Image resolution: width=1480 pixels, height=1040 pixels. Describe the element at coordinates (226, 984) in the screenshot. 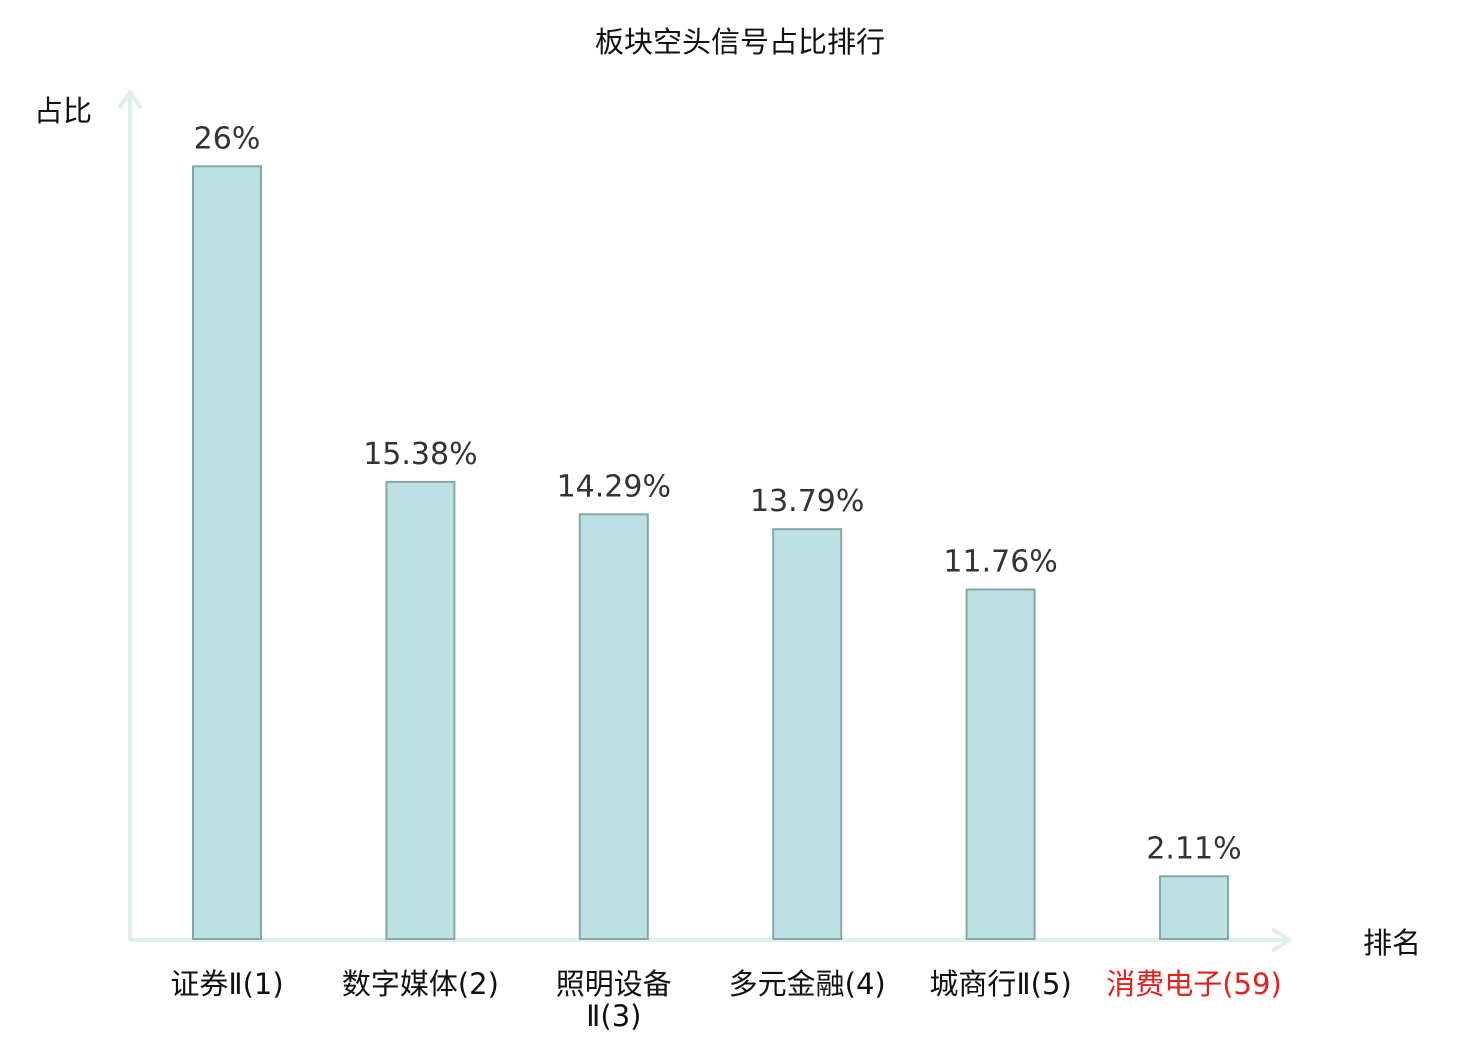

I see `x-tick-label: 证券Ⅱ(1)` at that location.